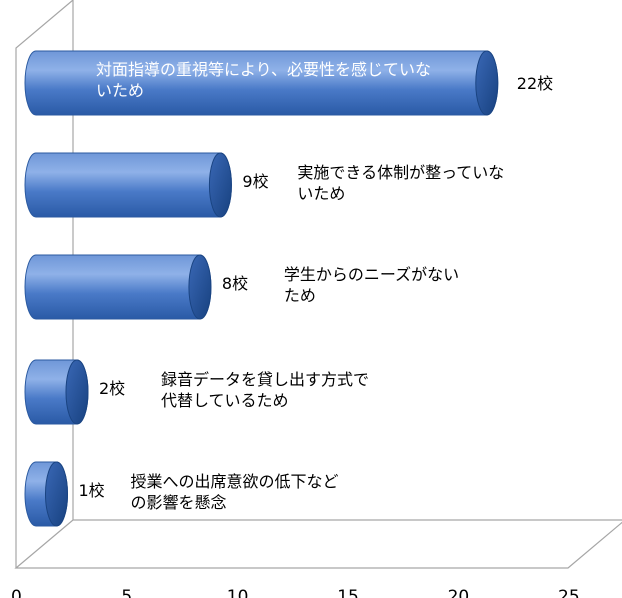  I want to click on value-label: 1校, so click(91, 490).